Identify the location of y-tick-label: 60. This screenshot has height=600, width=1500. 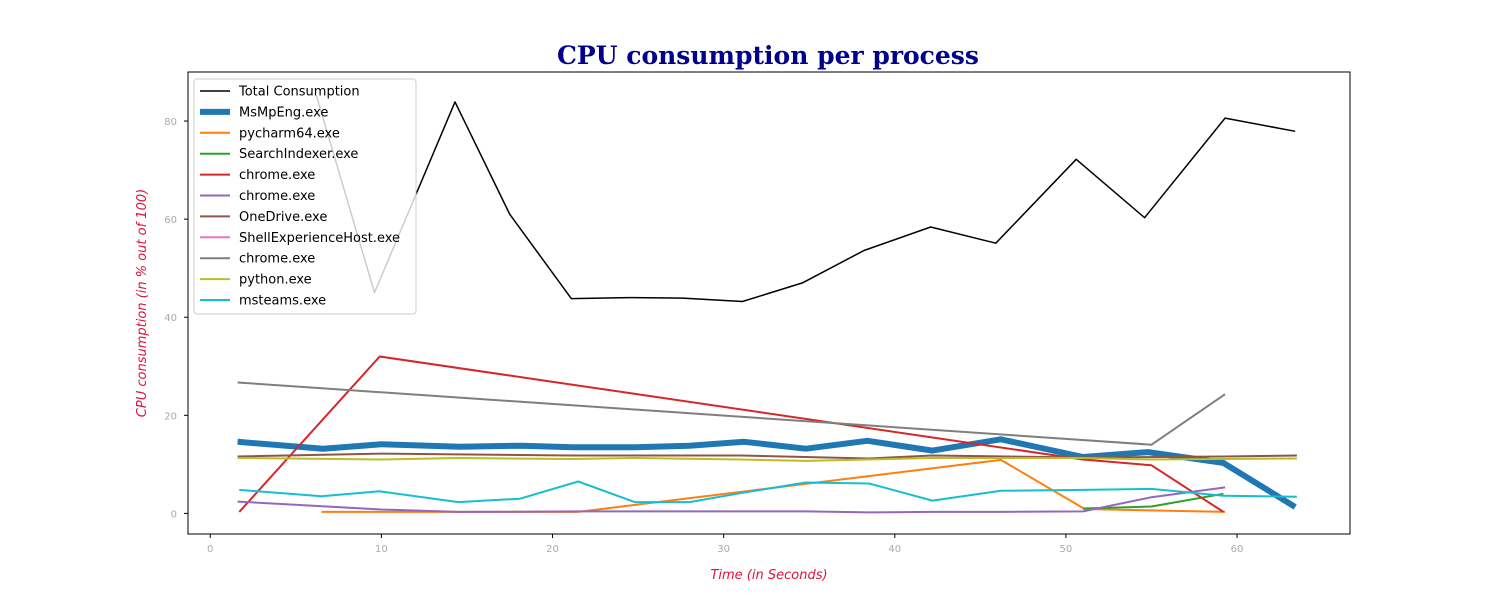
(170, 220).